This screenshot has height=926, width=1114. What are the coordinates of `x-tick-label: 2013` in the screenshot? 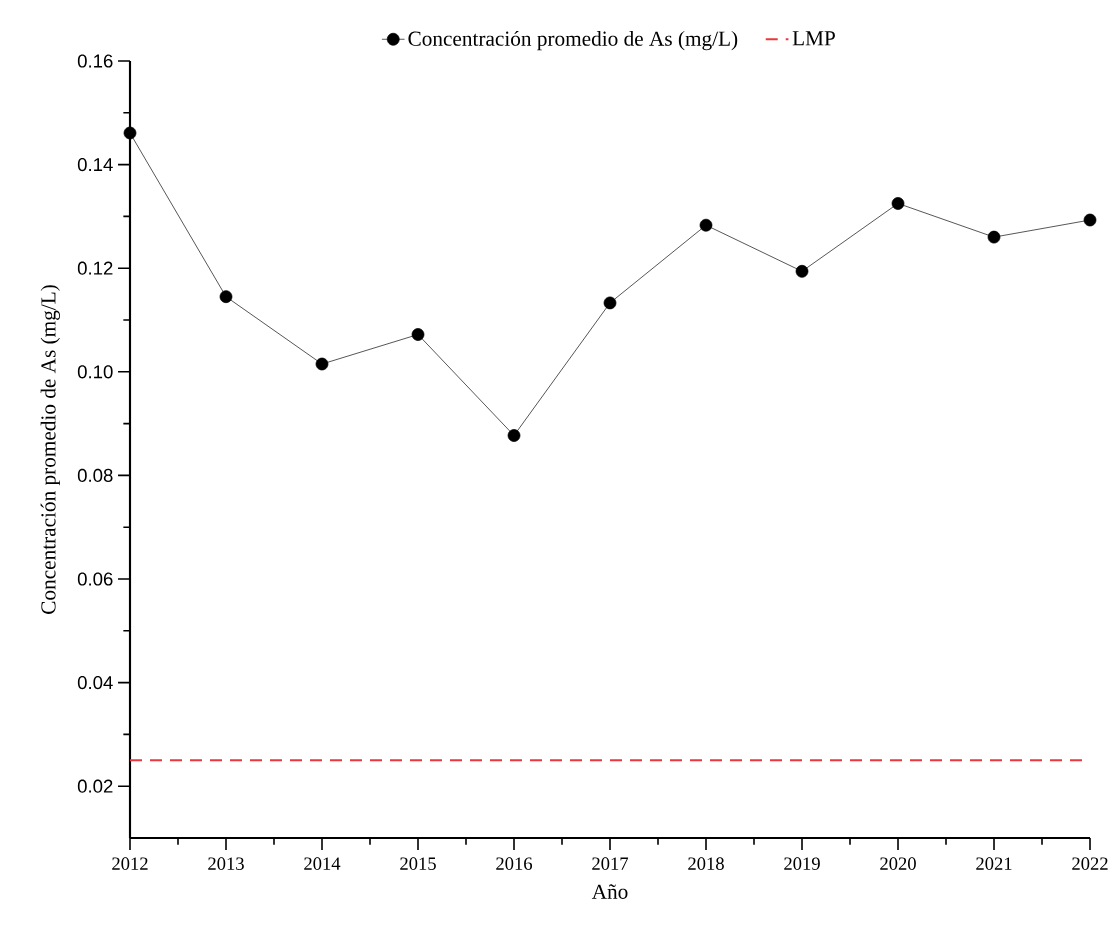 It's located at (226, 863).